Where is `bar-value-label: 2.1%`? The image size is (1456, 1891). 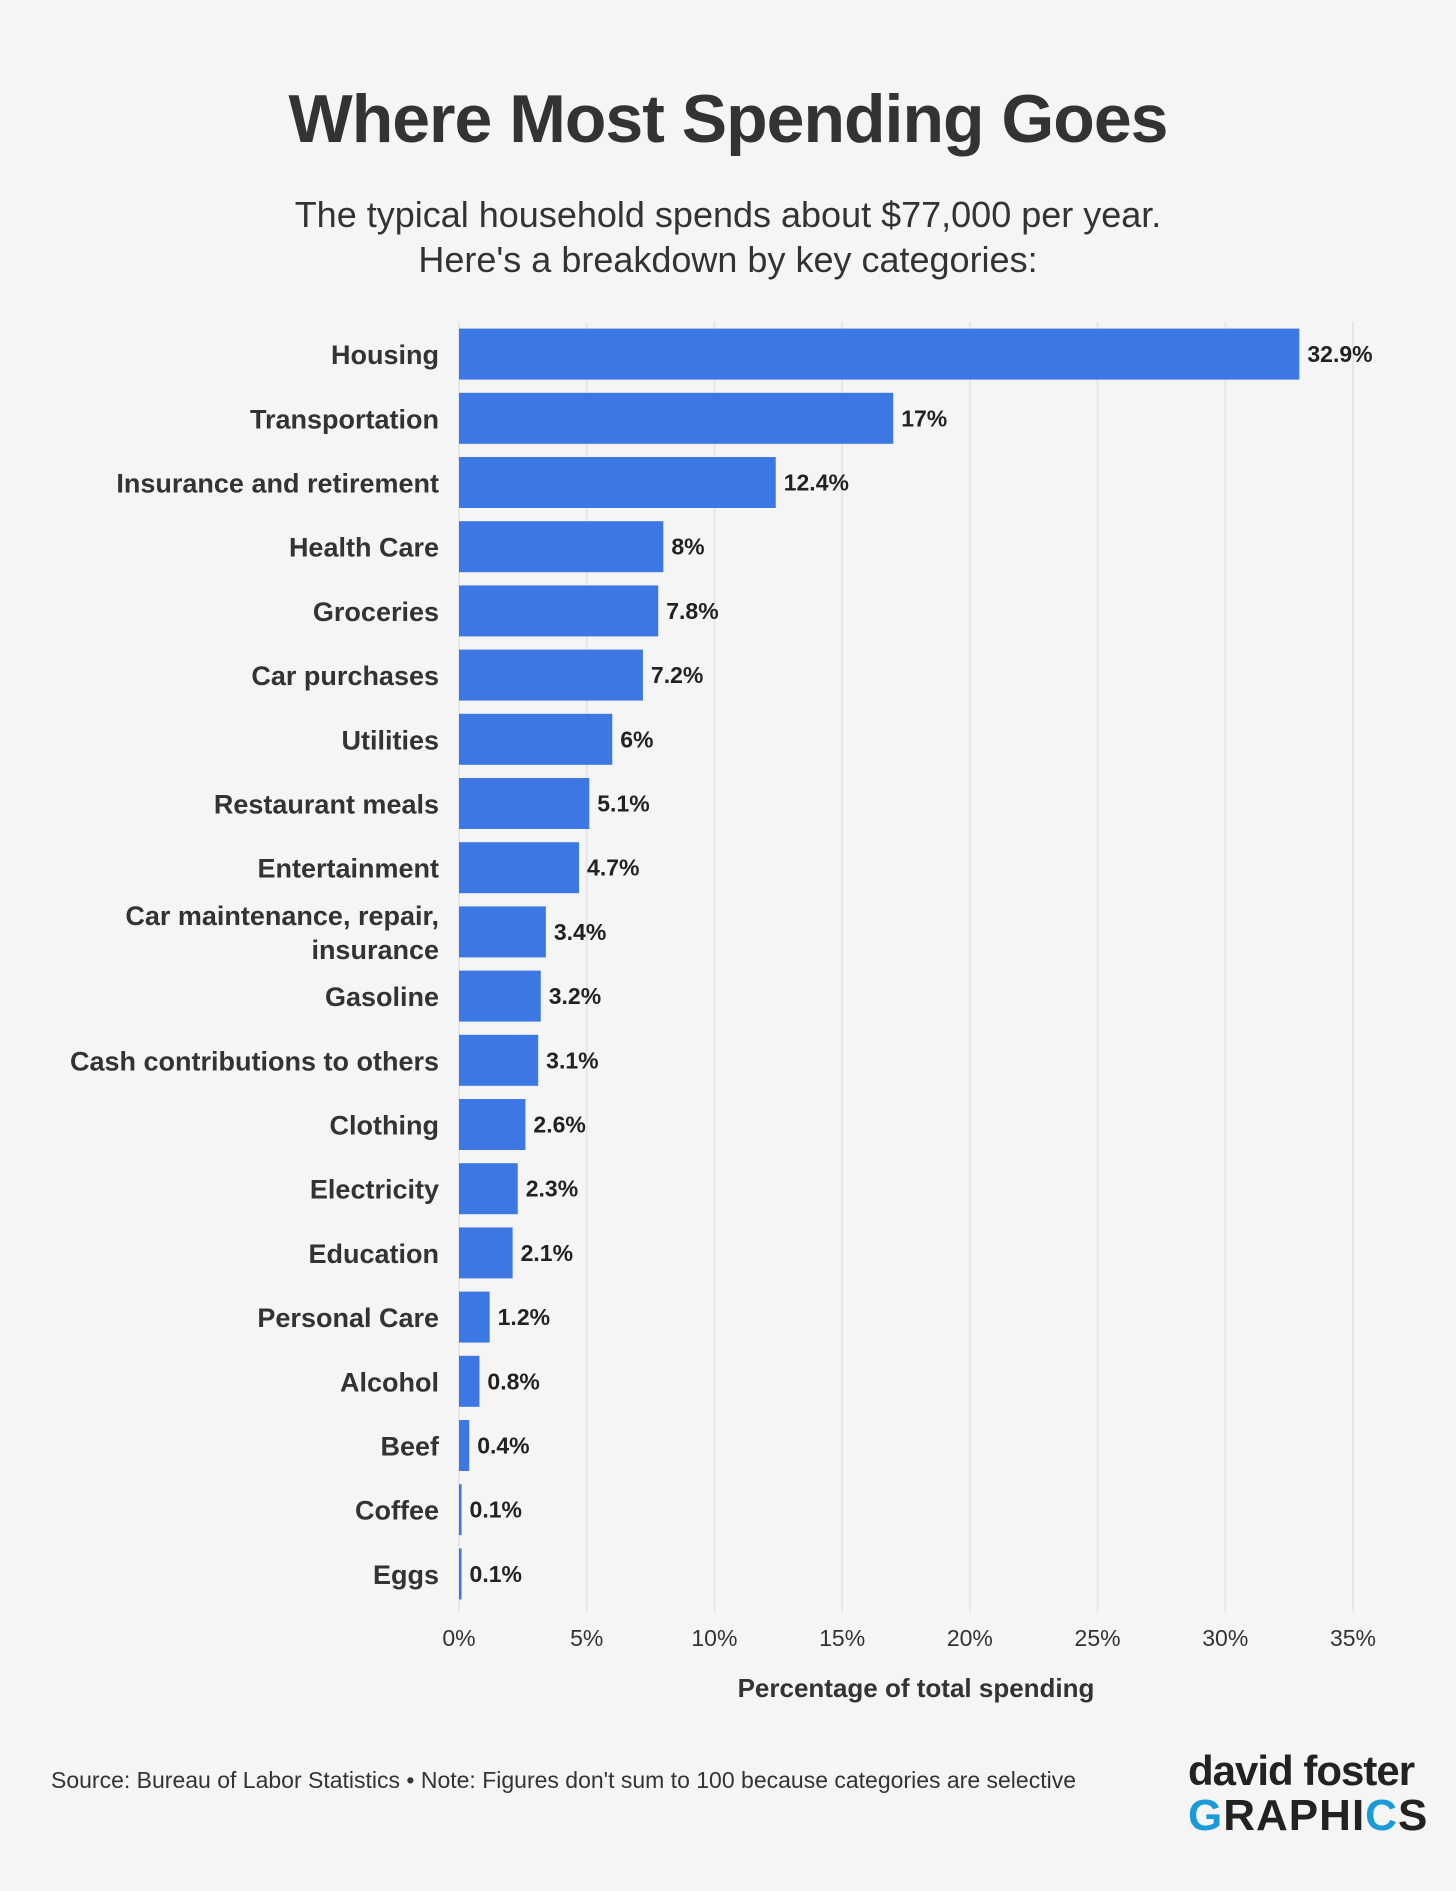
bar-value-label: 2.1% is located at coordinates (547, 1253).